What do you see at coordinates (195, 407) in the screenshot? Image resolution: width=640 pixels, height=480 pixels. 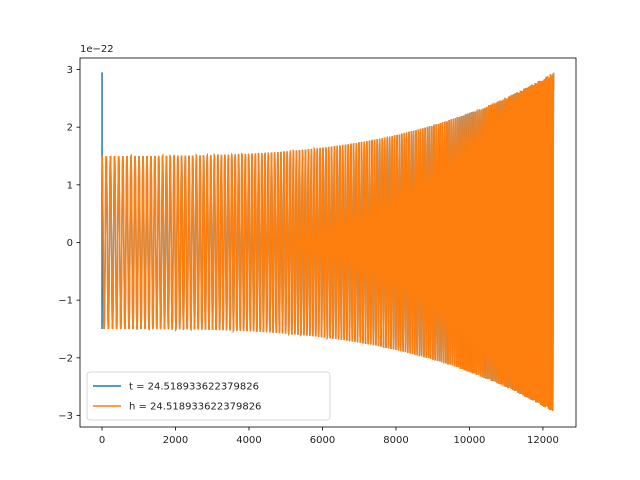 I see `legend-label-2: h = 24.518933622379826` at bounding box center [195, 407].